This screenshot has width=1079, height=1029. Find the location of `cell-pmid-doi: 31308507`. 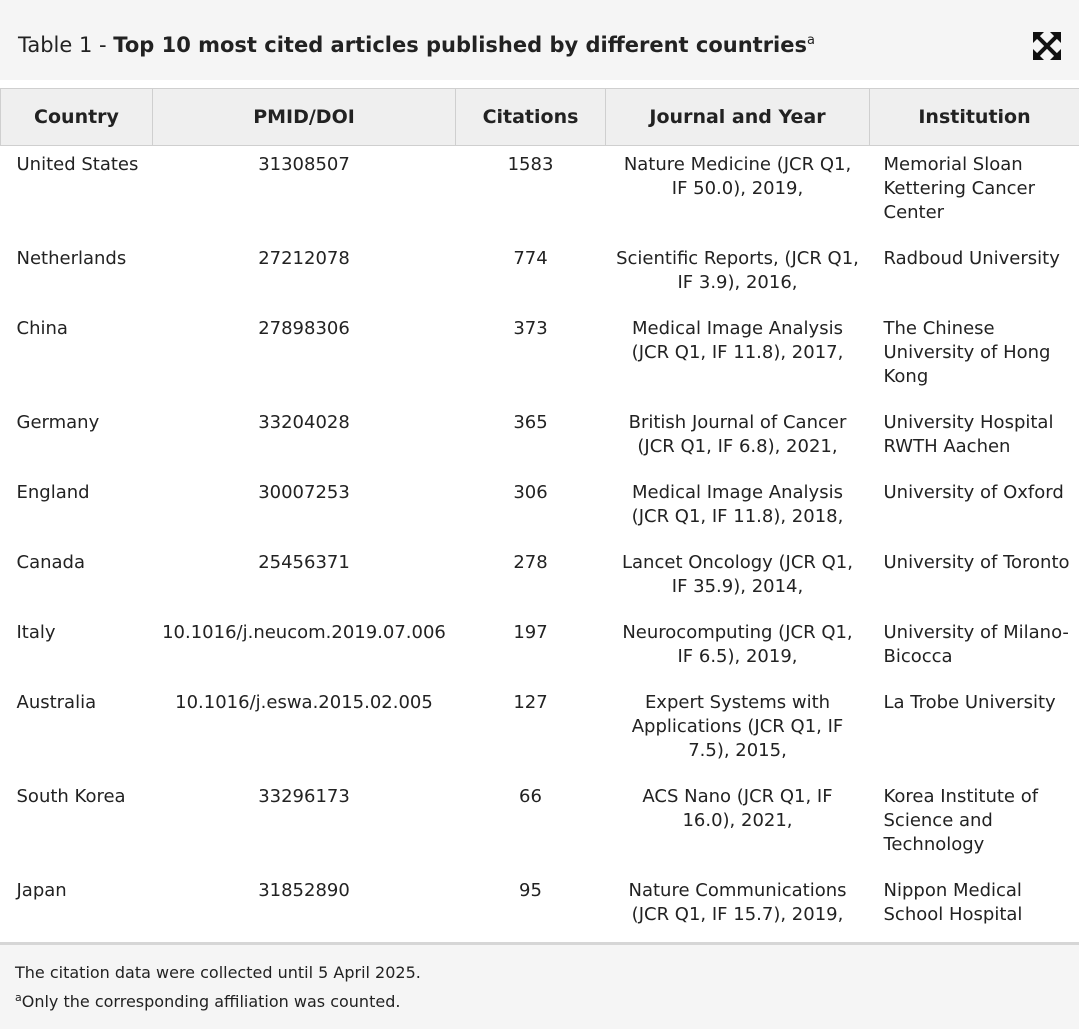

cell-pmid-doi: 31308507 is located at coordinates (304, 164).